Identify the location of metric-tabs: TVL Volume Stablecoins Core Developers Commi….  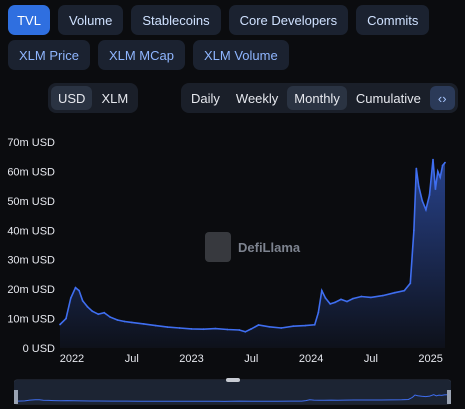
(219, 20).